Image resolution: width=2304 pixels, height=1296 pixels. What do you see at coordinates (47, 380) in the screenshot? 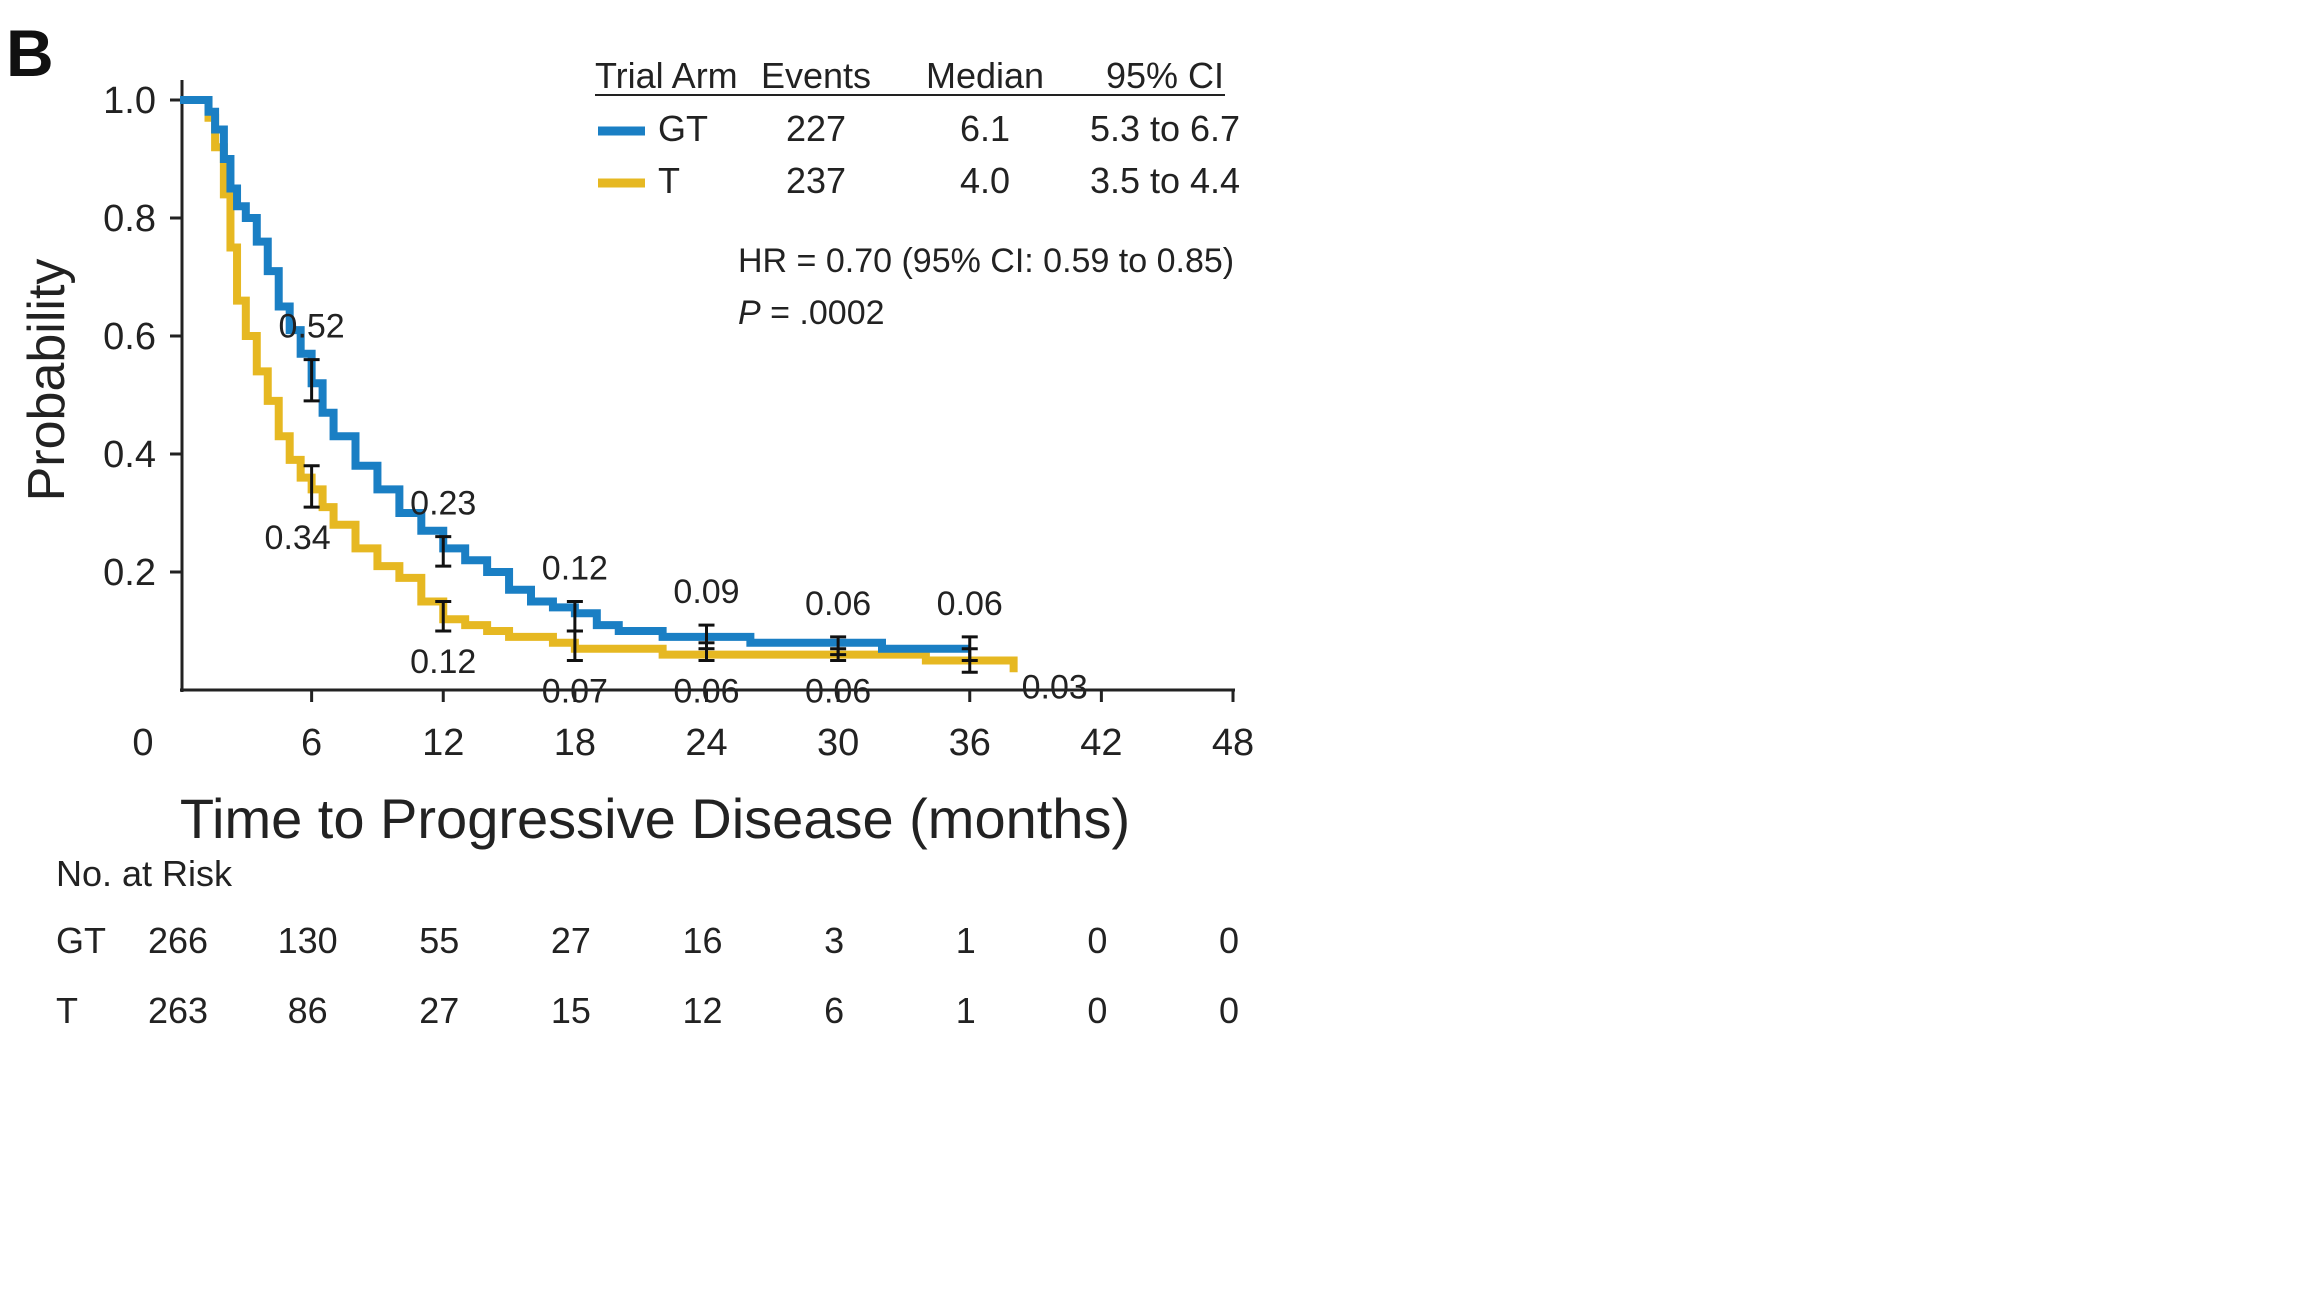
I see `y-axis-label: Probability` at bounding box center [47, 380].